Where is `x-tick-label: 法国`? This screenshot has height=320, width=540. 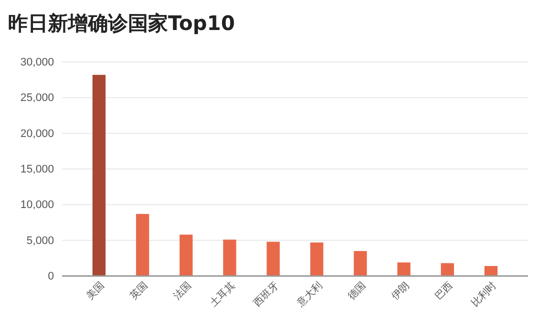 x-tick-label: 法国 is located at coordinates (182, 291).